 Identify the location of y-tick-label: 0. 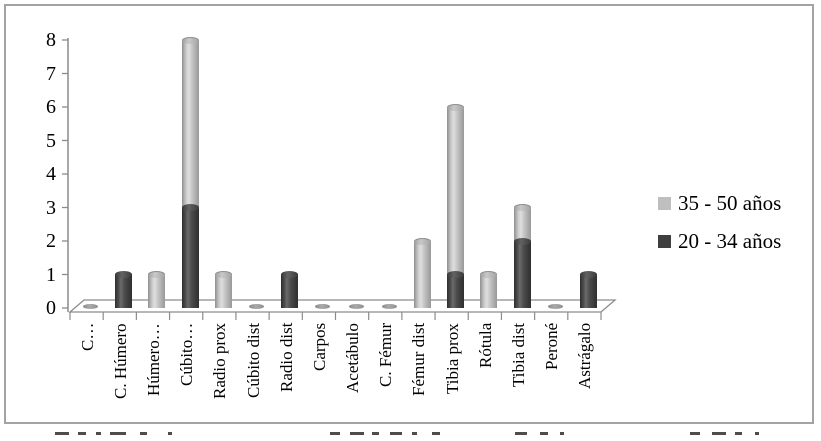
(51, 308).